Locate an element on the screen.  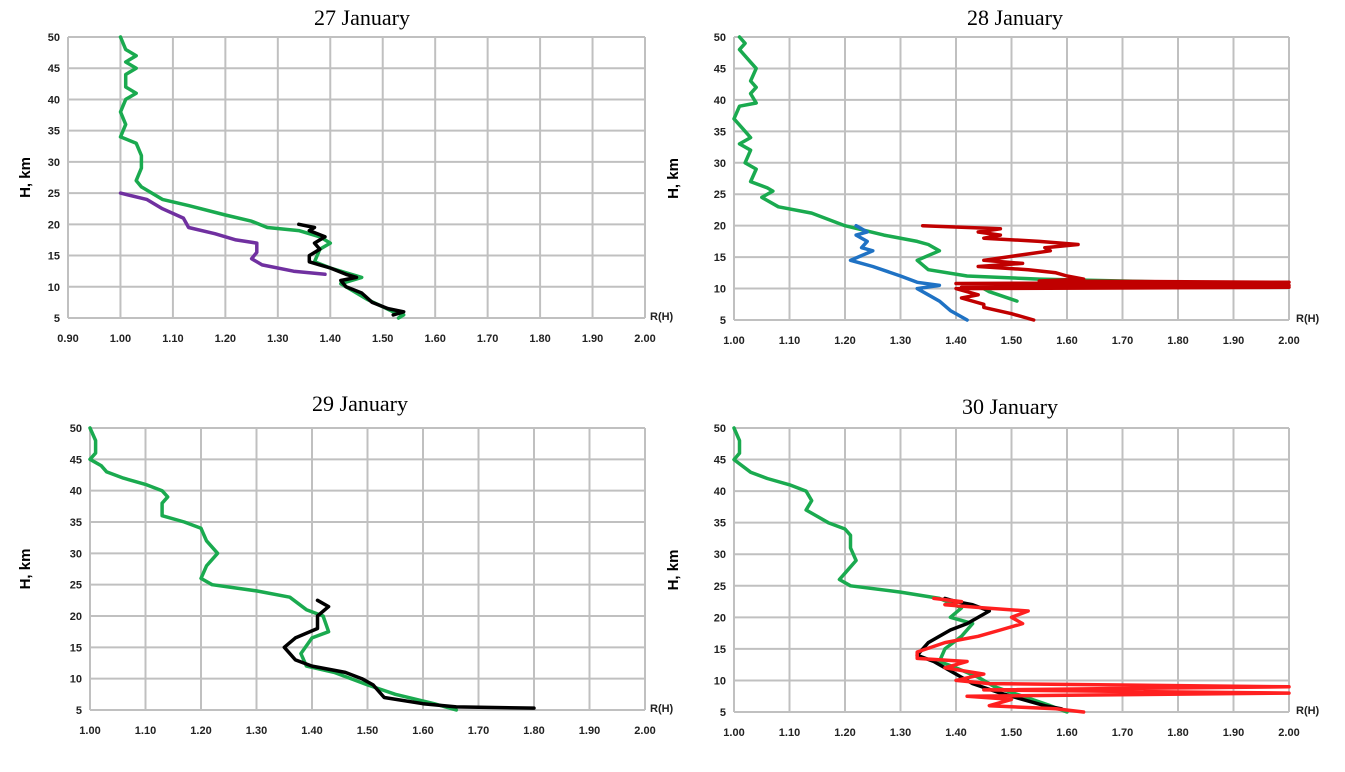
chart-title: 28 January is located at coordinates (1015, 17).